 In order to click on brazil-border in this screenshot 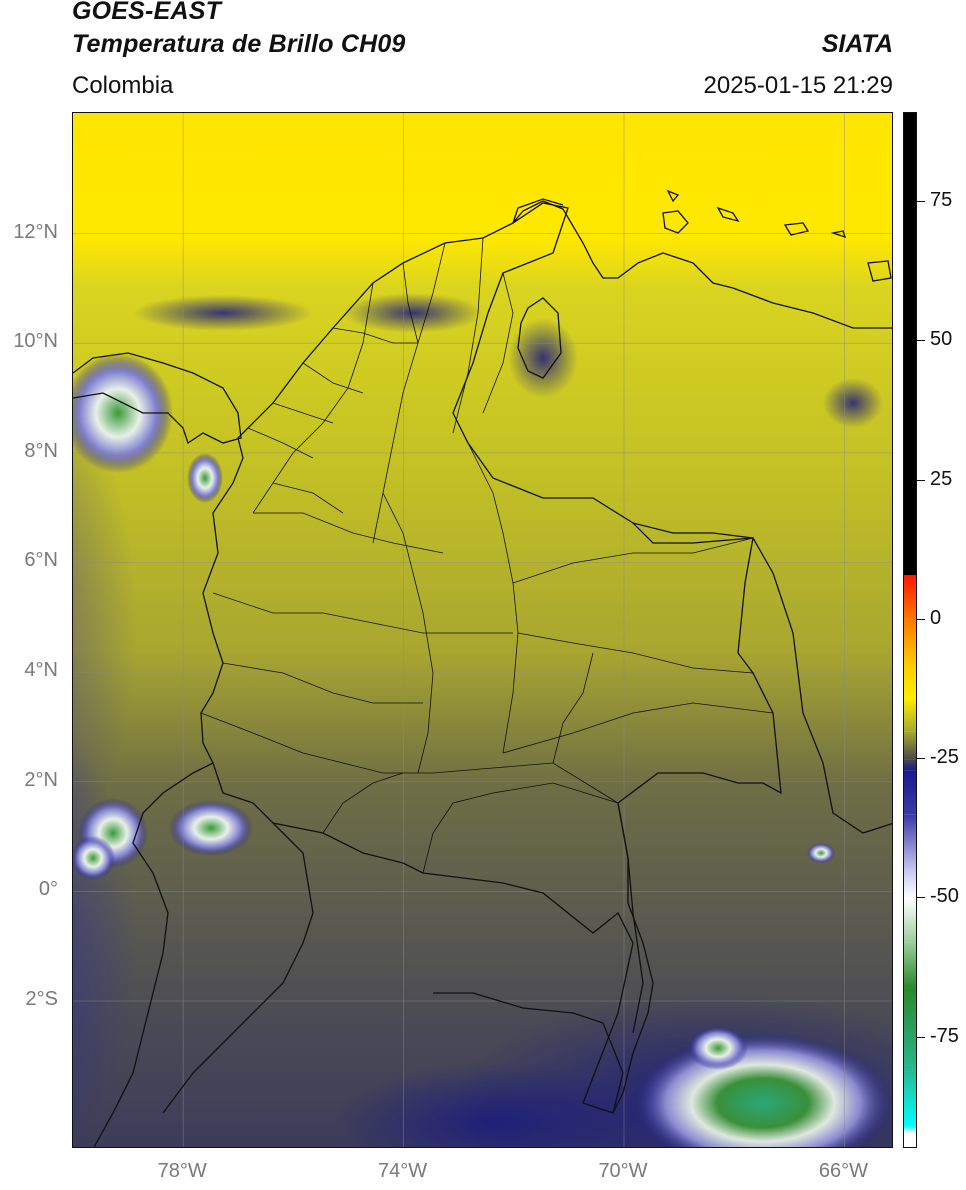, I will do `click(630, 918)`.